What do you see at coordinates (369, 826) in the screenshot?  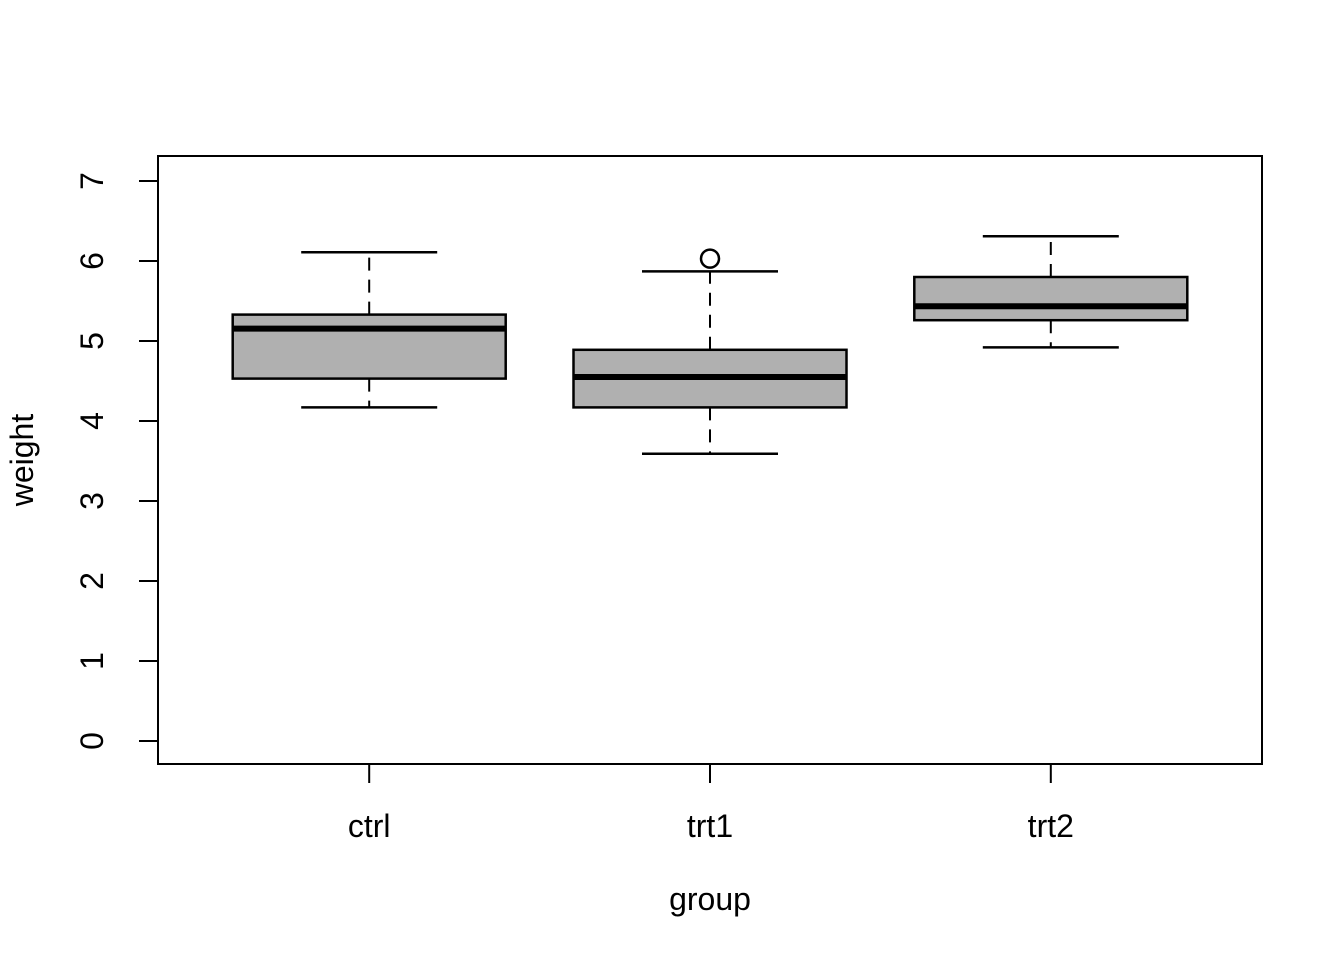 I see `x-tick-label: ctrl` at bounding box center [369, 826].